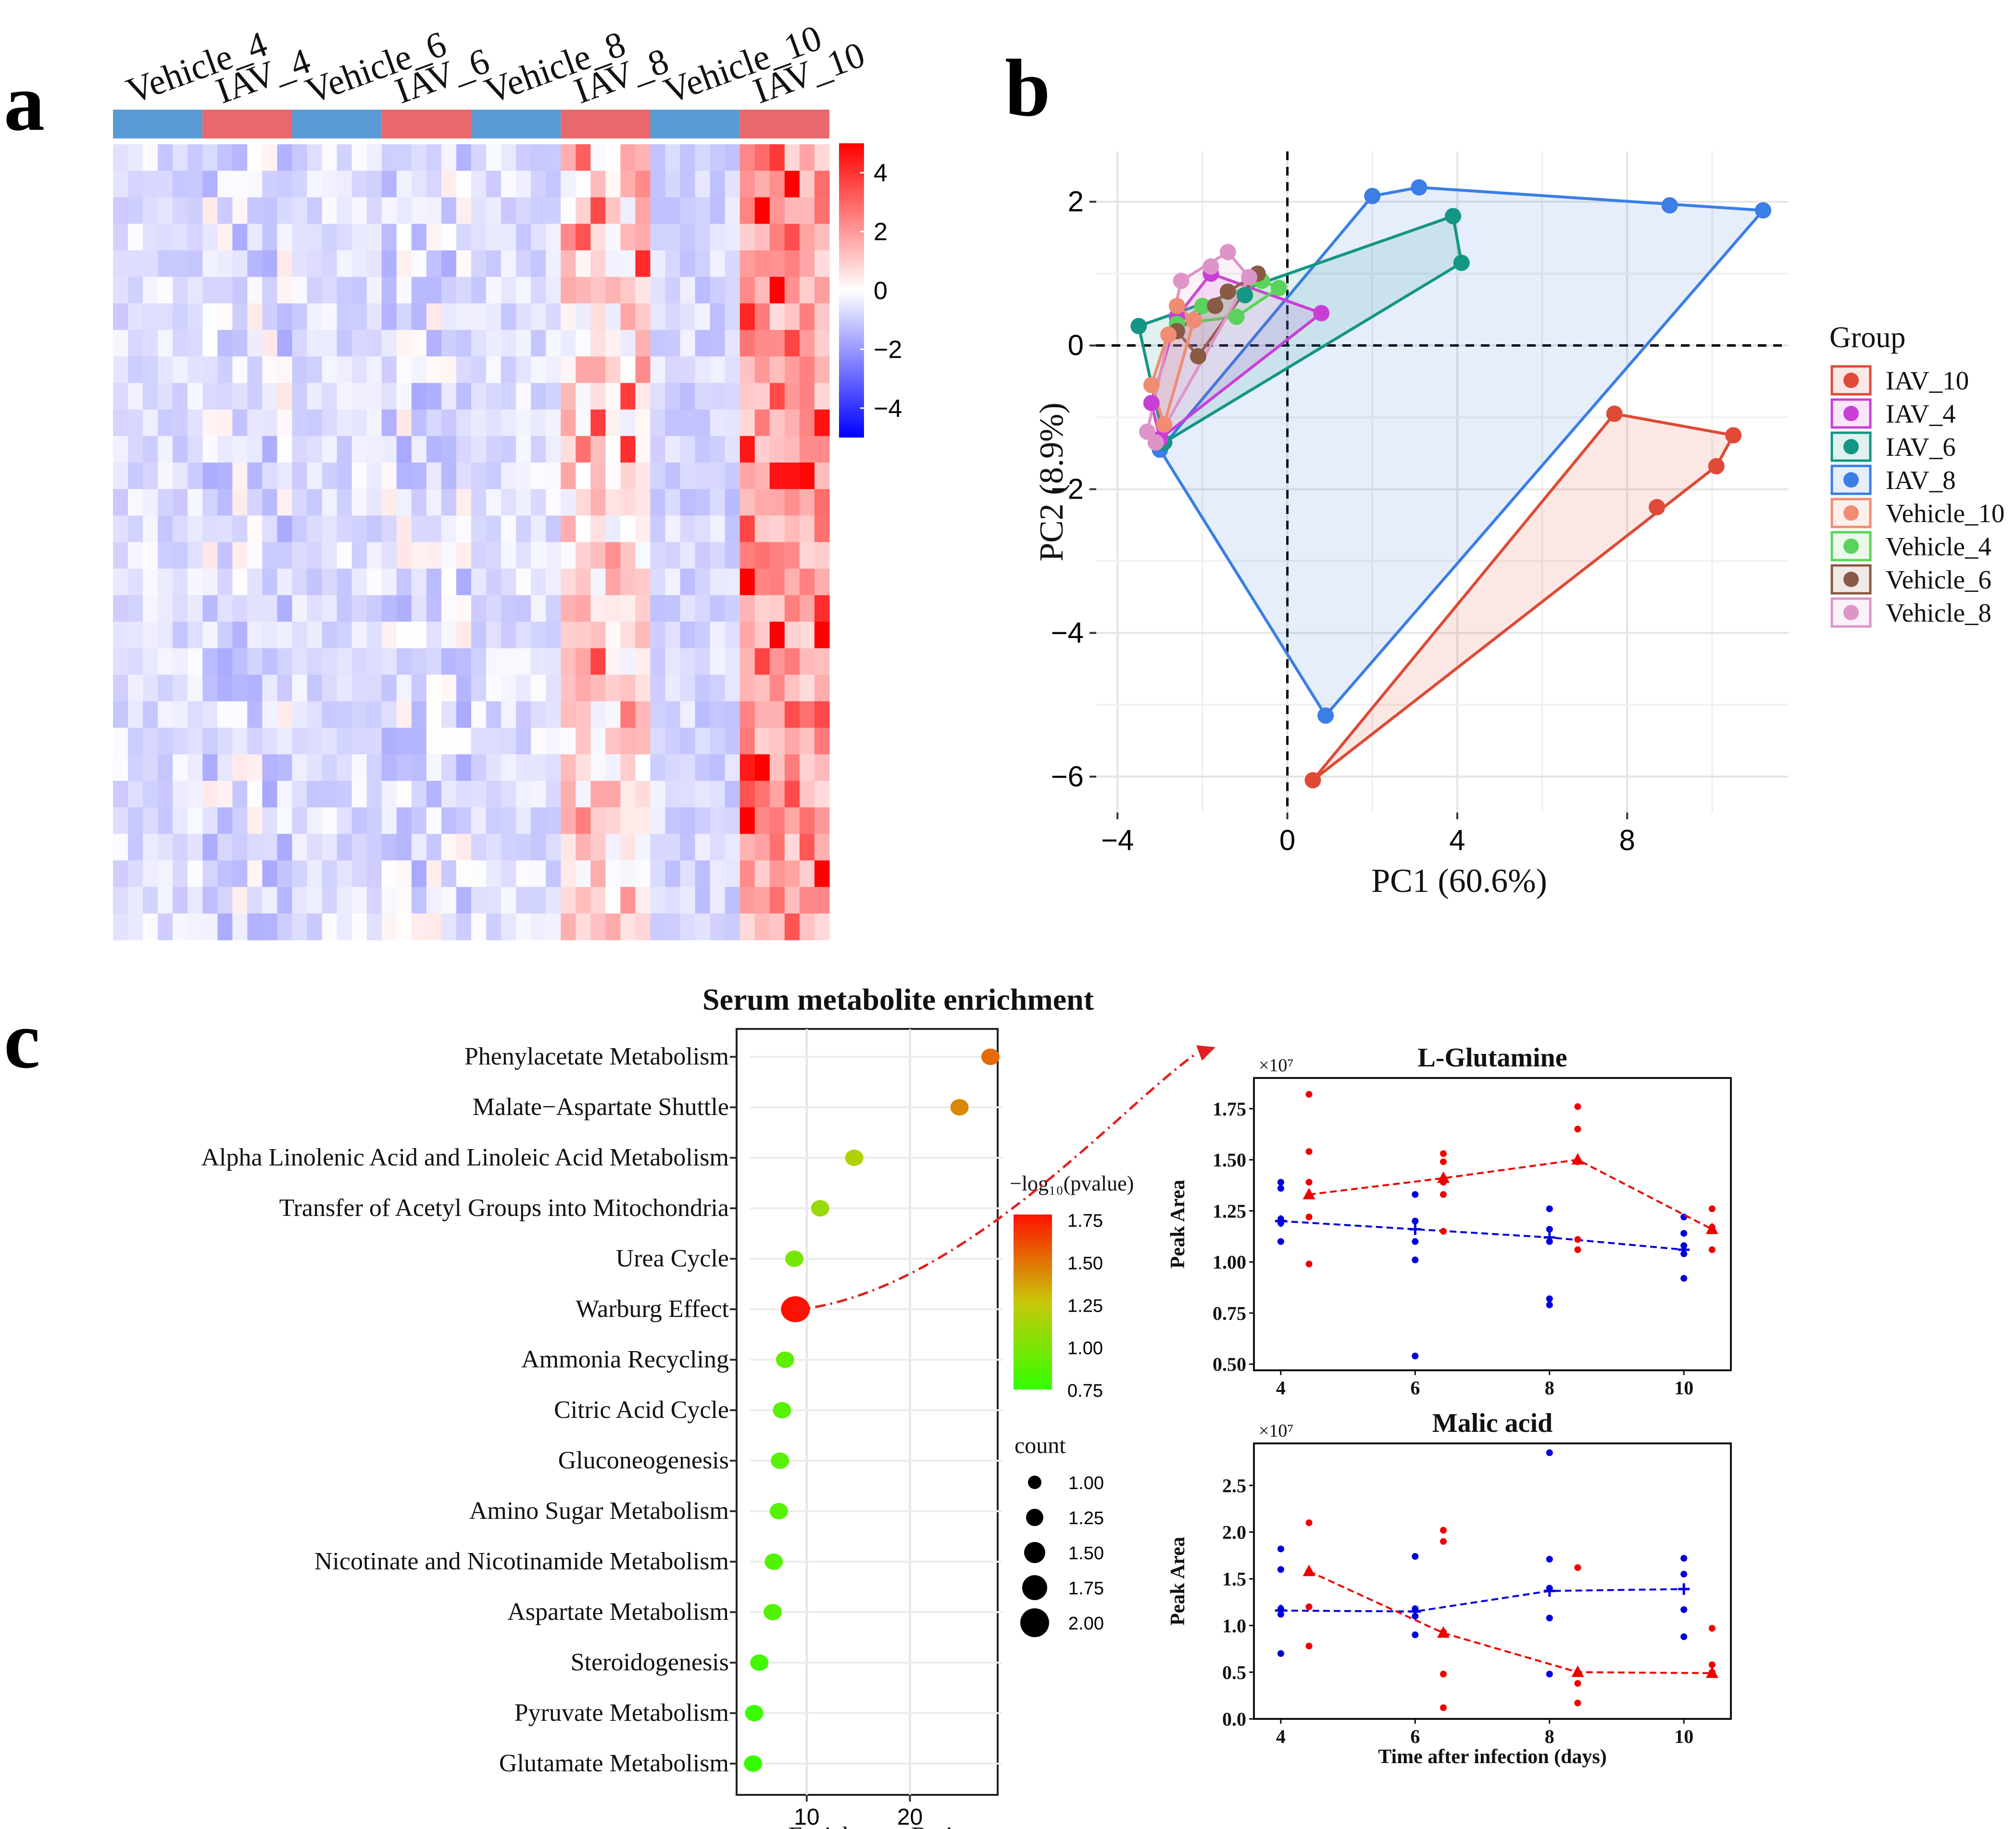  What do you see at coordinates (991, 1056) in the screenshot?
I see `pathway-bubble` at bounding box center [991, 1056].